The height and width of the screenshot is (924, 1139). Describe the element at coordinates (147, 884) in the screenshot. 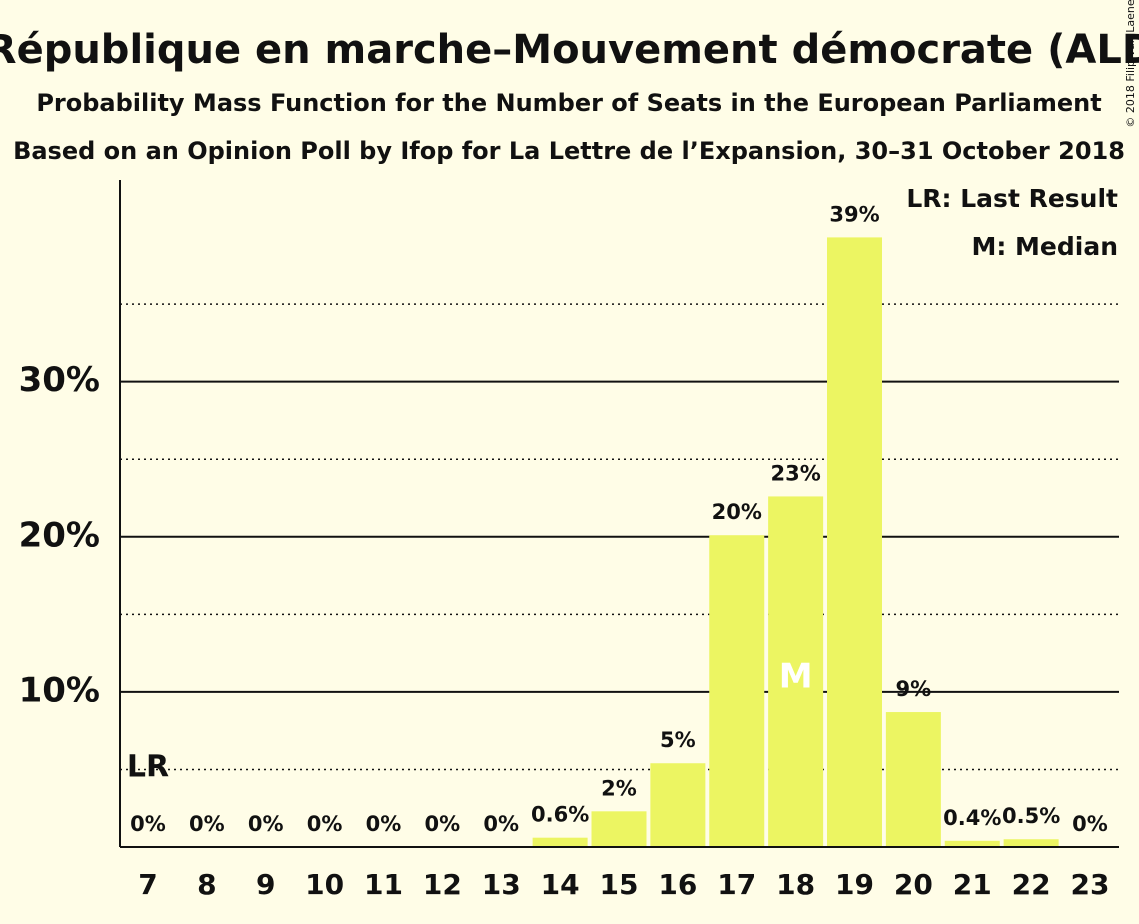

I see `x-tick-label: 7` at that location.